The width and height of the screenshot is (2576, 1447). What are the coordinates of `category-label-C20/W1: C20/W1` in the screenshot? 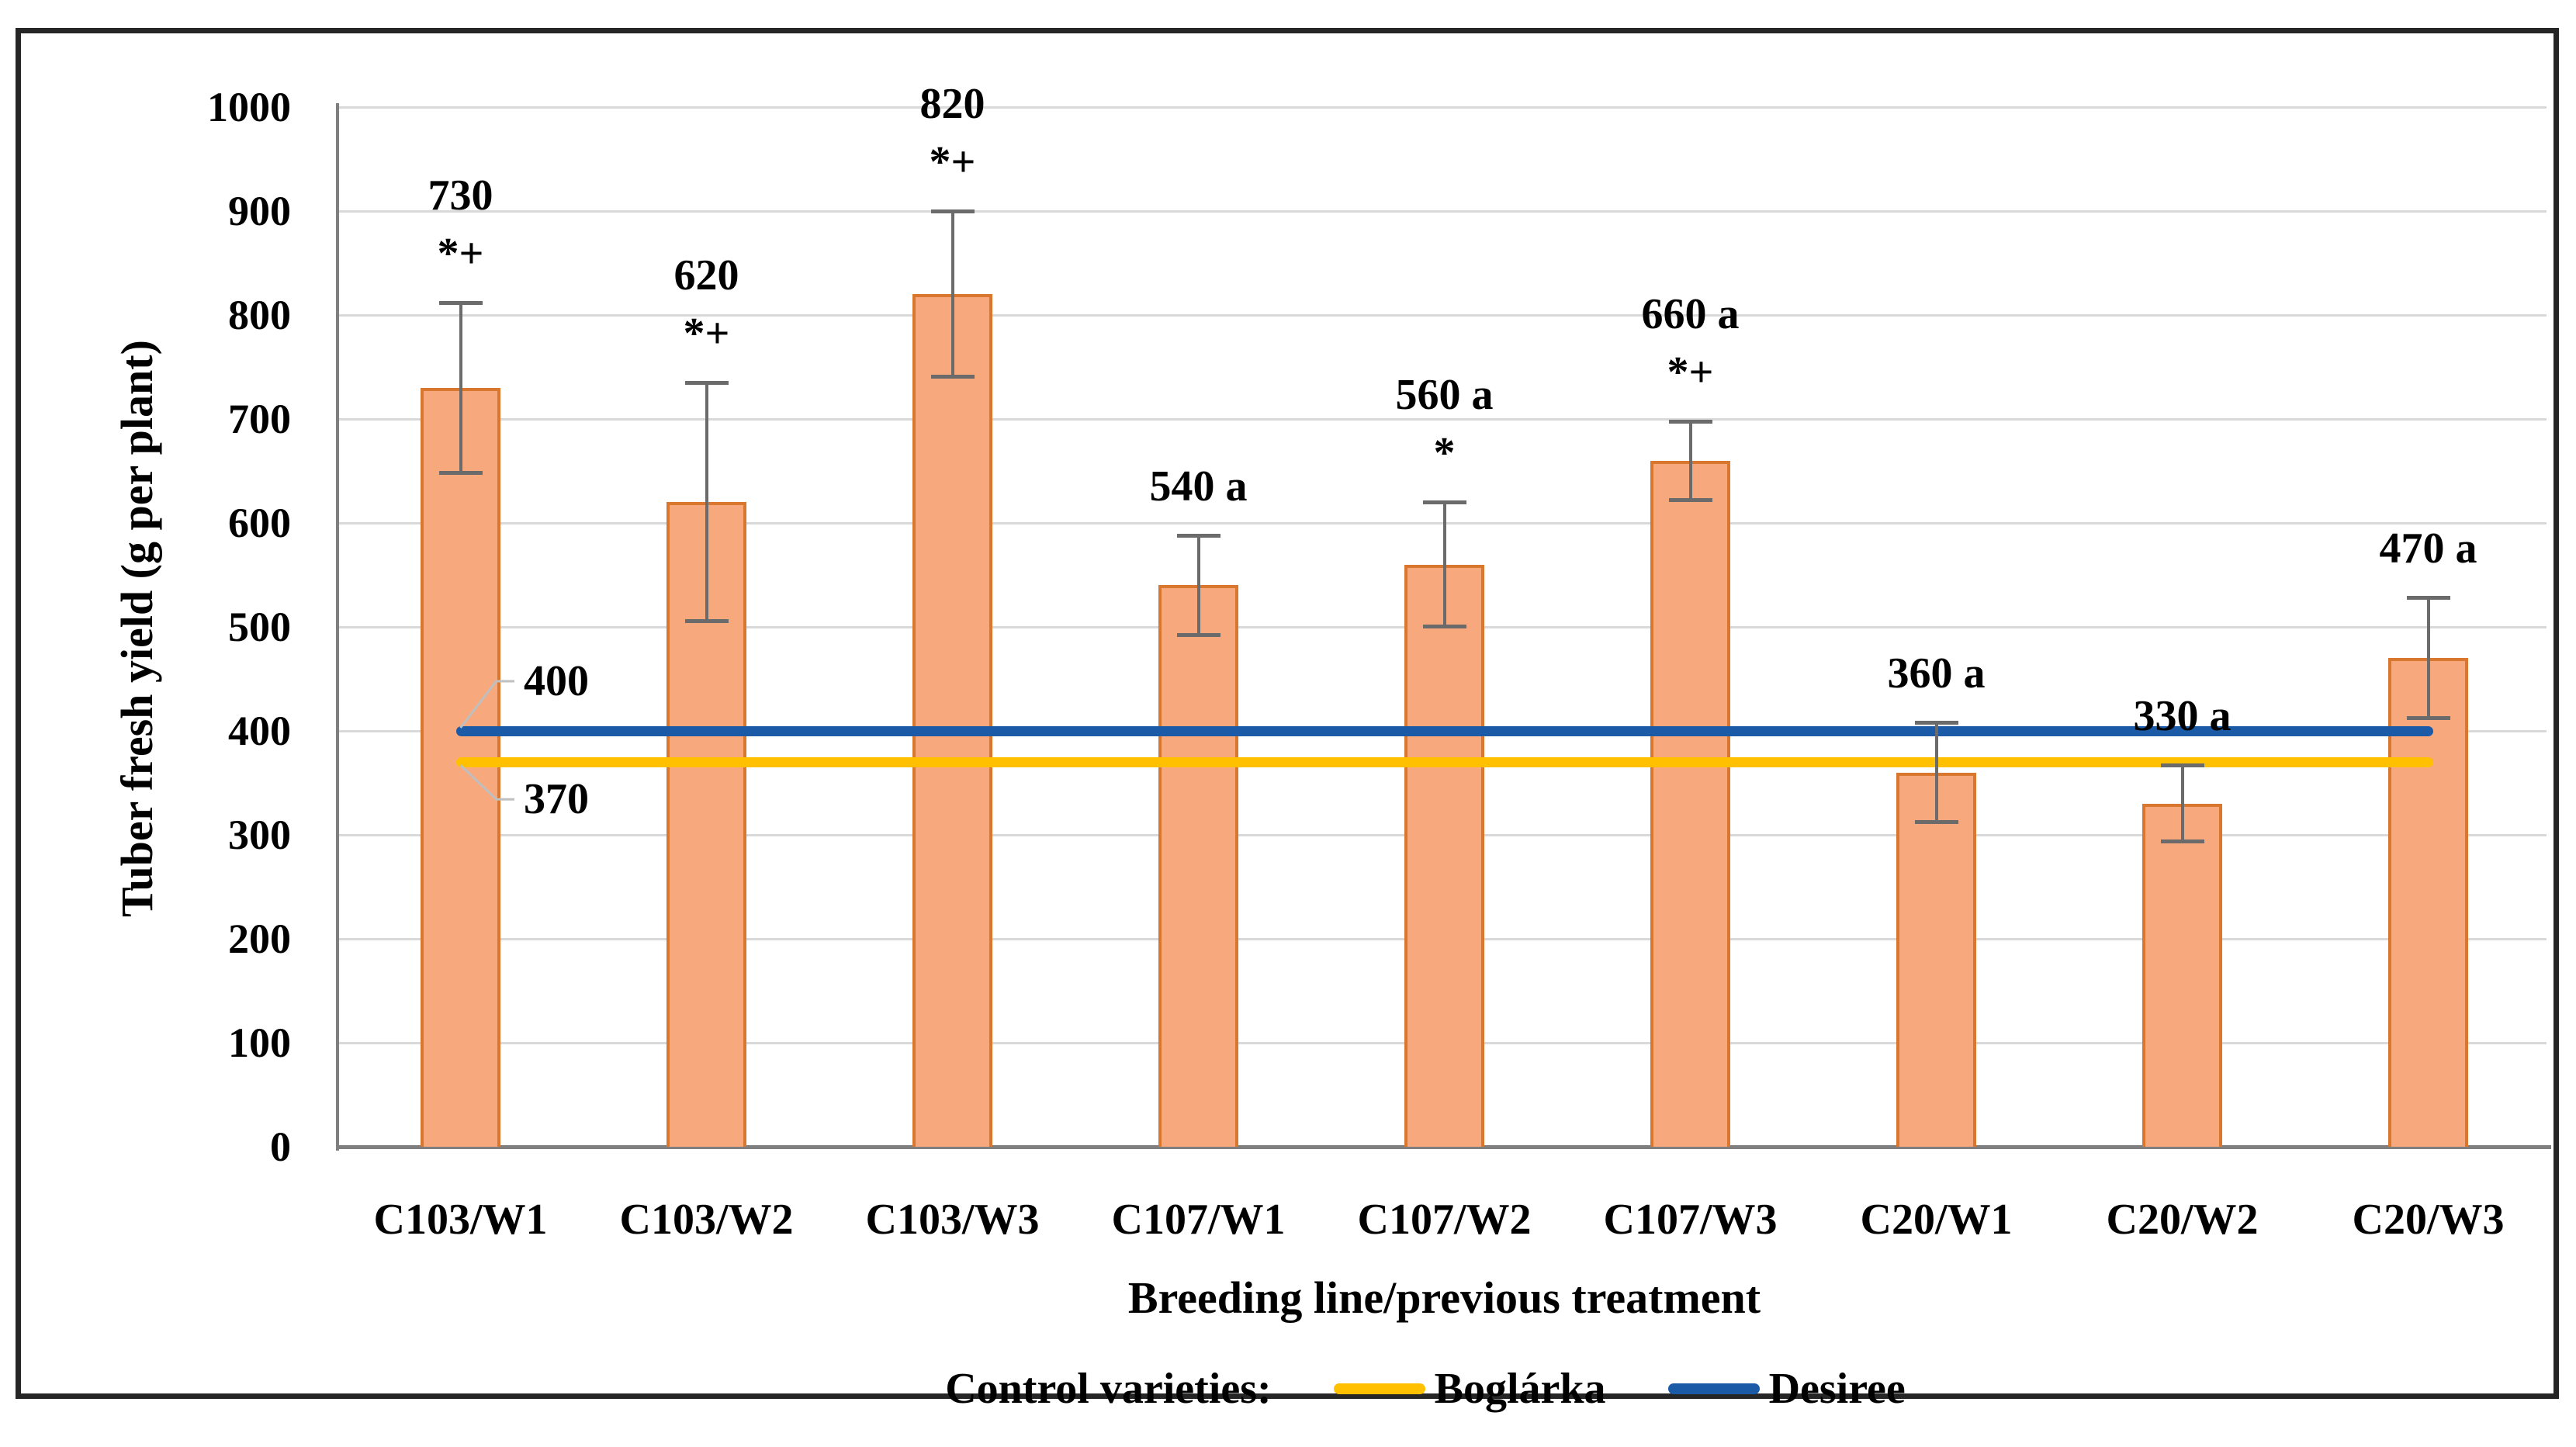 It's located at (1936, 1220).